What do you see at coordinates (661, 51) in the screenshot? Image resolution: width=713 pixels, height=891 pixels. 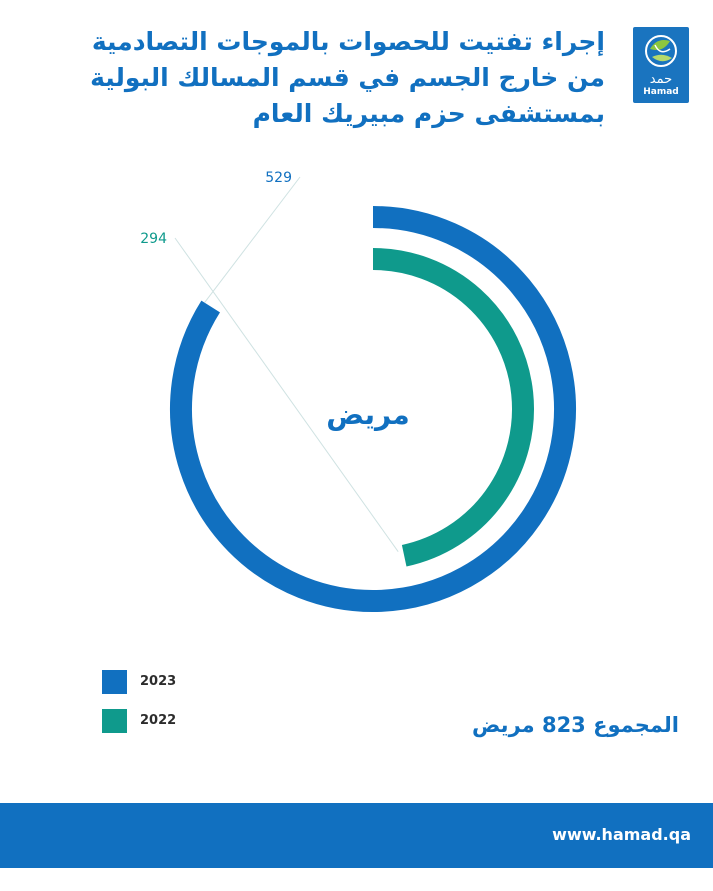 I see `leaf-icon` at bounding box center [661, 51].